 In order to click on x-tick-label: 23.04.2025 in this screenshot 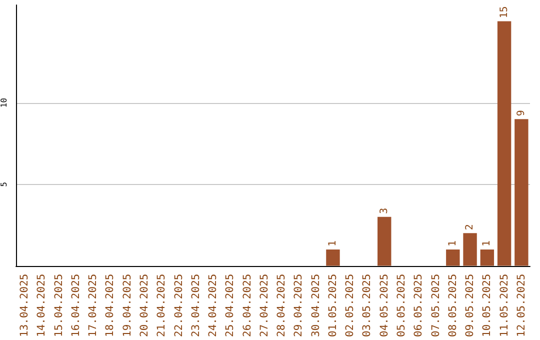, I will do `click(196, 306)`.